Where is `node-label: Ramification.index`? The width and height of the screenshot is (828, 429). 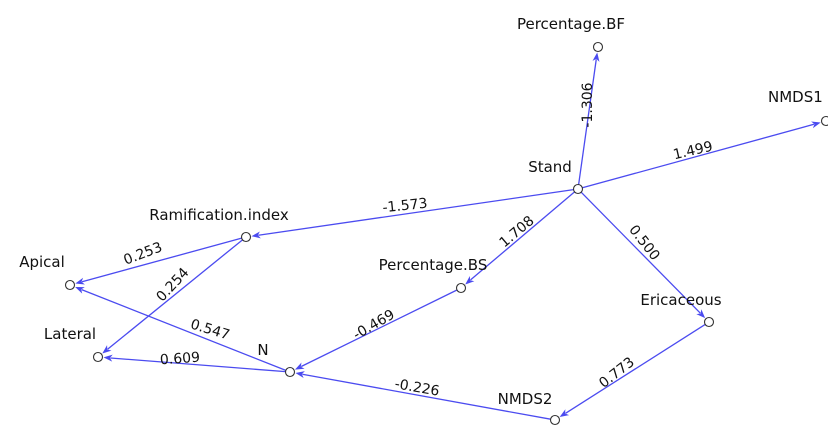 node-label: Ramification.index is located at coordinates (219, 215).